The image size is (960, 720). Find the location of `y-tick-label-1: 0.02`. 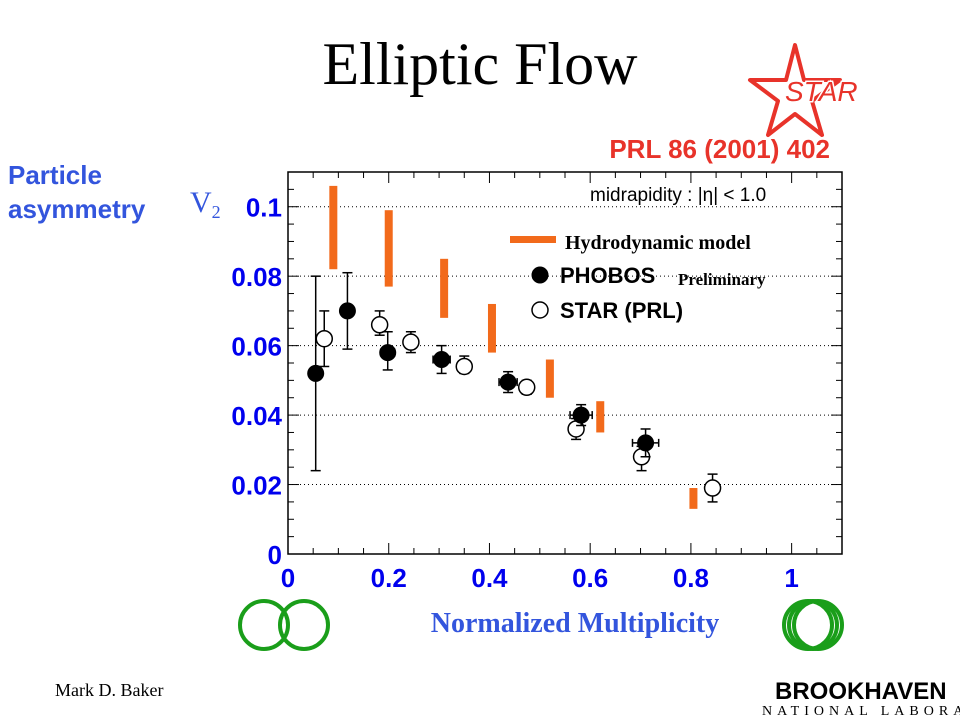

y-tick-label-1: 0.02 is located at coordinates (256, 486).